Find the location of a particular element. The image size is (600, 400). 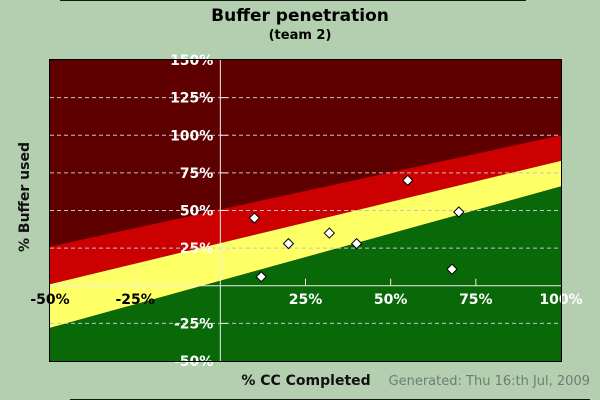

x-tick-label: 75% is located at coordinates (476, 300).